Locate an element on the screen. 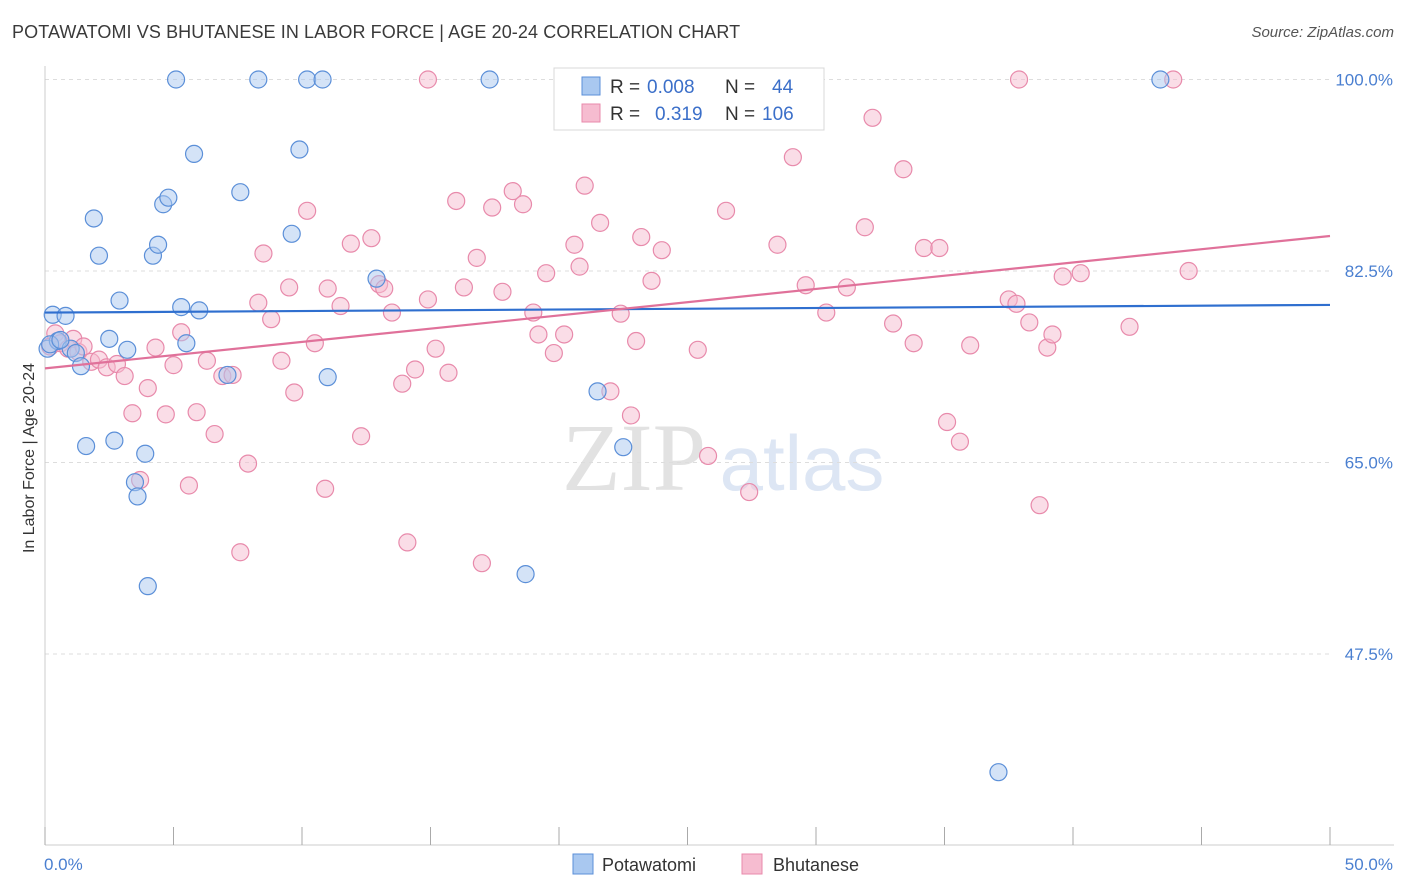  series-legend: Potawatomi Bhutanese is located at coordinates (715, 864).